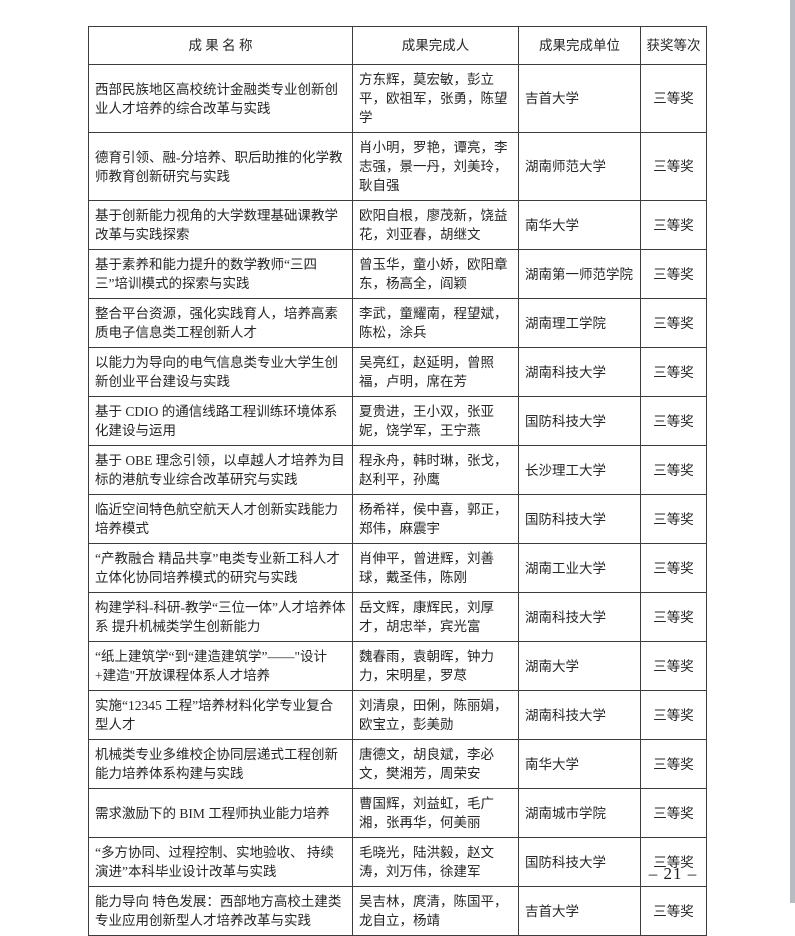 This screenshot has width=795, height=936. I want to click on table-header-row: 成 果 名 称成果完成人 成果完成单位 获奖等次, so click(397, 45).